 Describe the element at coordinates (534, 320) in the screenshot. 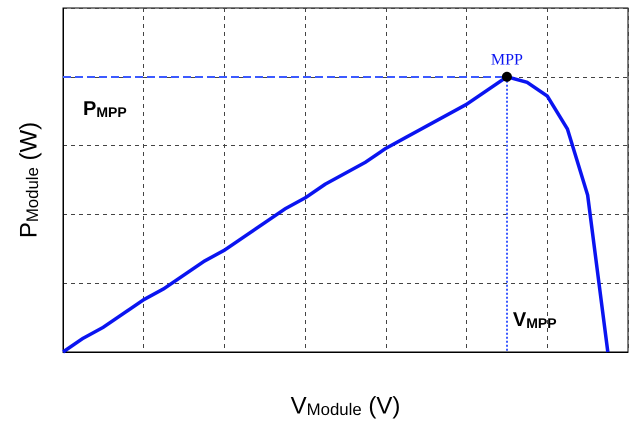

I see `text: VMPP` at that location.